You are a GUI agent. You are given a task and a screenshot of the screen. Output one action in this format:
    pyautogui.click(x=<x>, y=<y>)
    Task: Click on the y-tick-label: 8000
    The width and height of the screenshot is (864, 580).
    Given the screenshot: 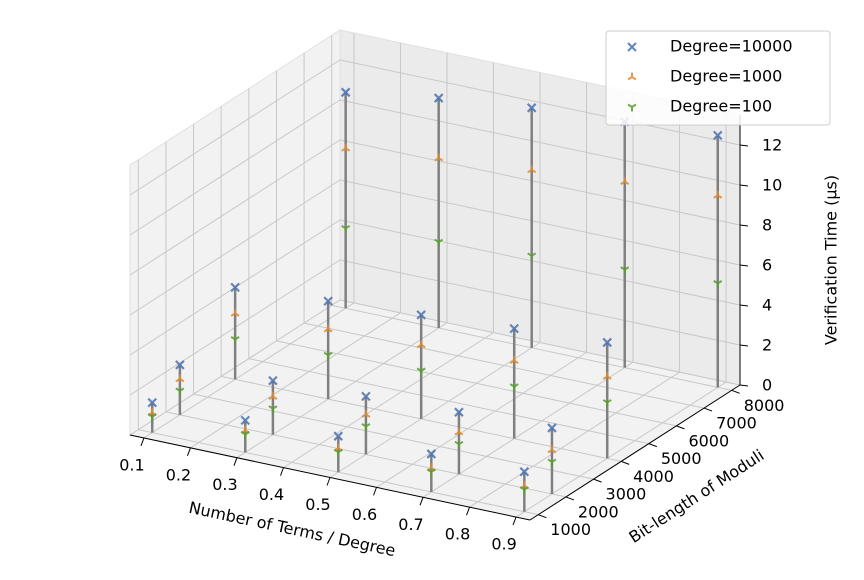 What is the action you would take?
    pyautogui.click(x=764, y=405)
    